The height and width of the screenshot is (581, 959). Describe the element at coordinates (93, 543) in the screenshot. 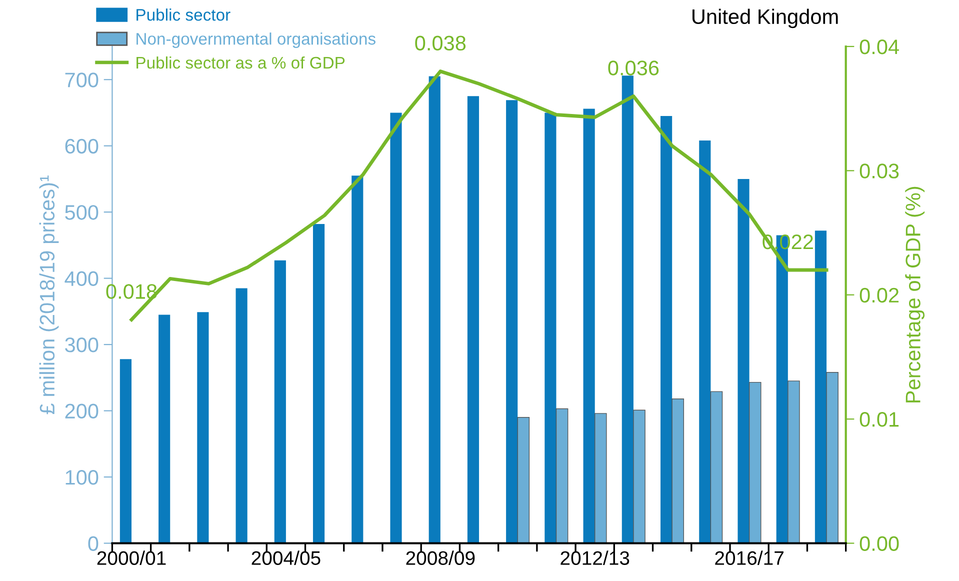

I see `y-tick-label: 0` at that location.